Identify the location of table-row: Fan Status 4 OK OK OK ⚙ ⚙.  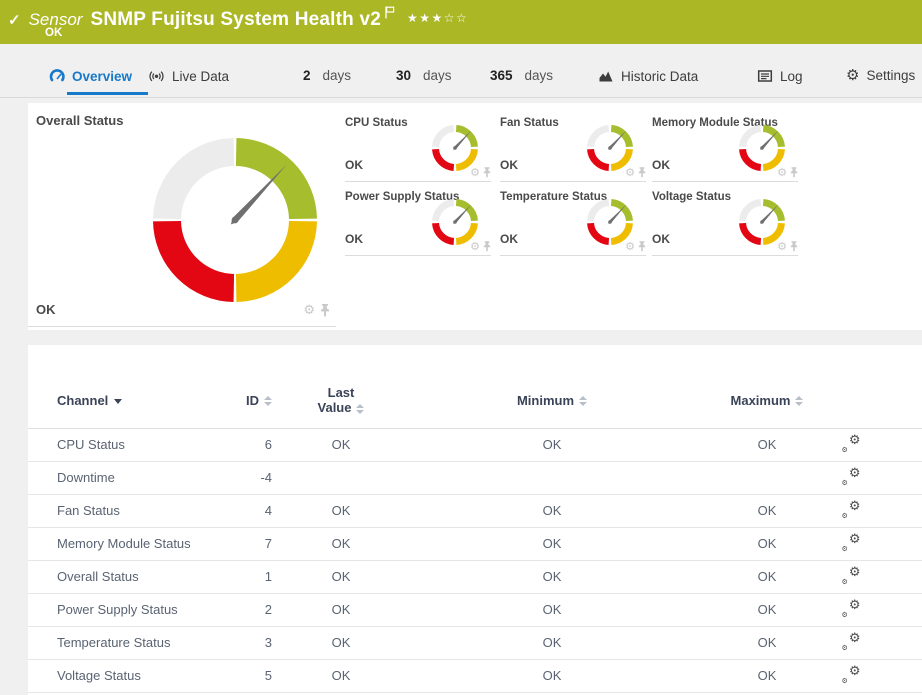
(475, 510).